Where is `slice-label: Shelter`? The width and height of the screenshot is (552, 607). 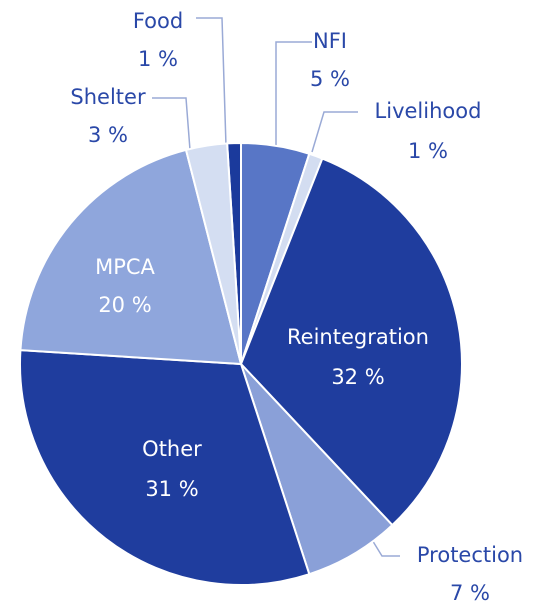 slice-label: Shelter is located at coordinates (108, 97).